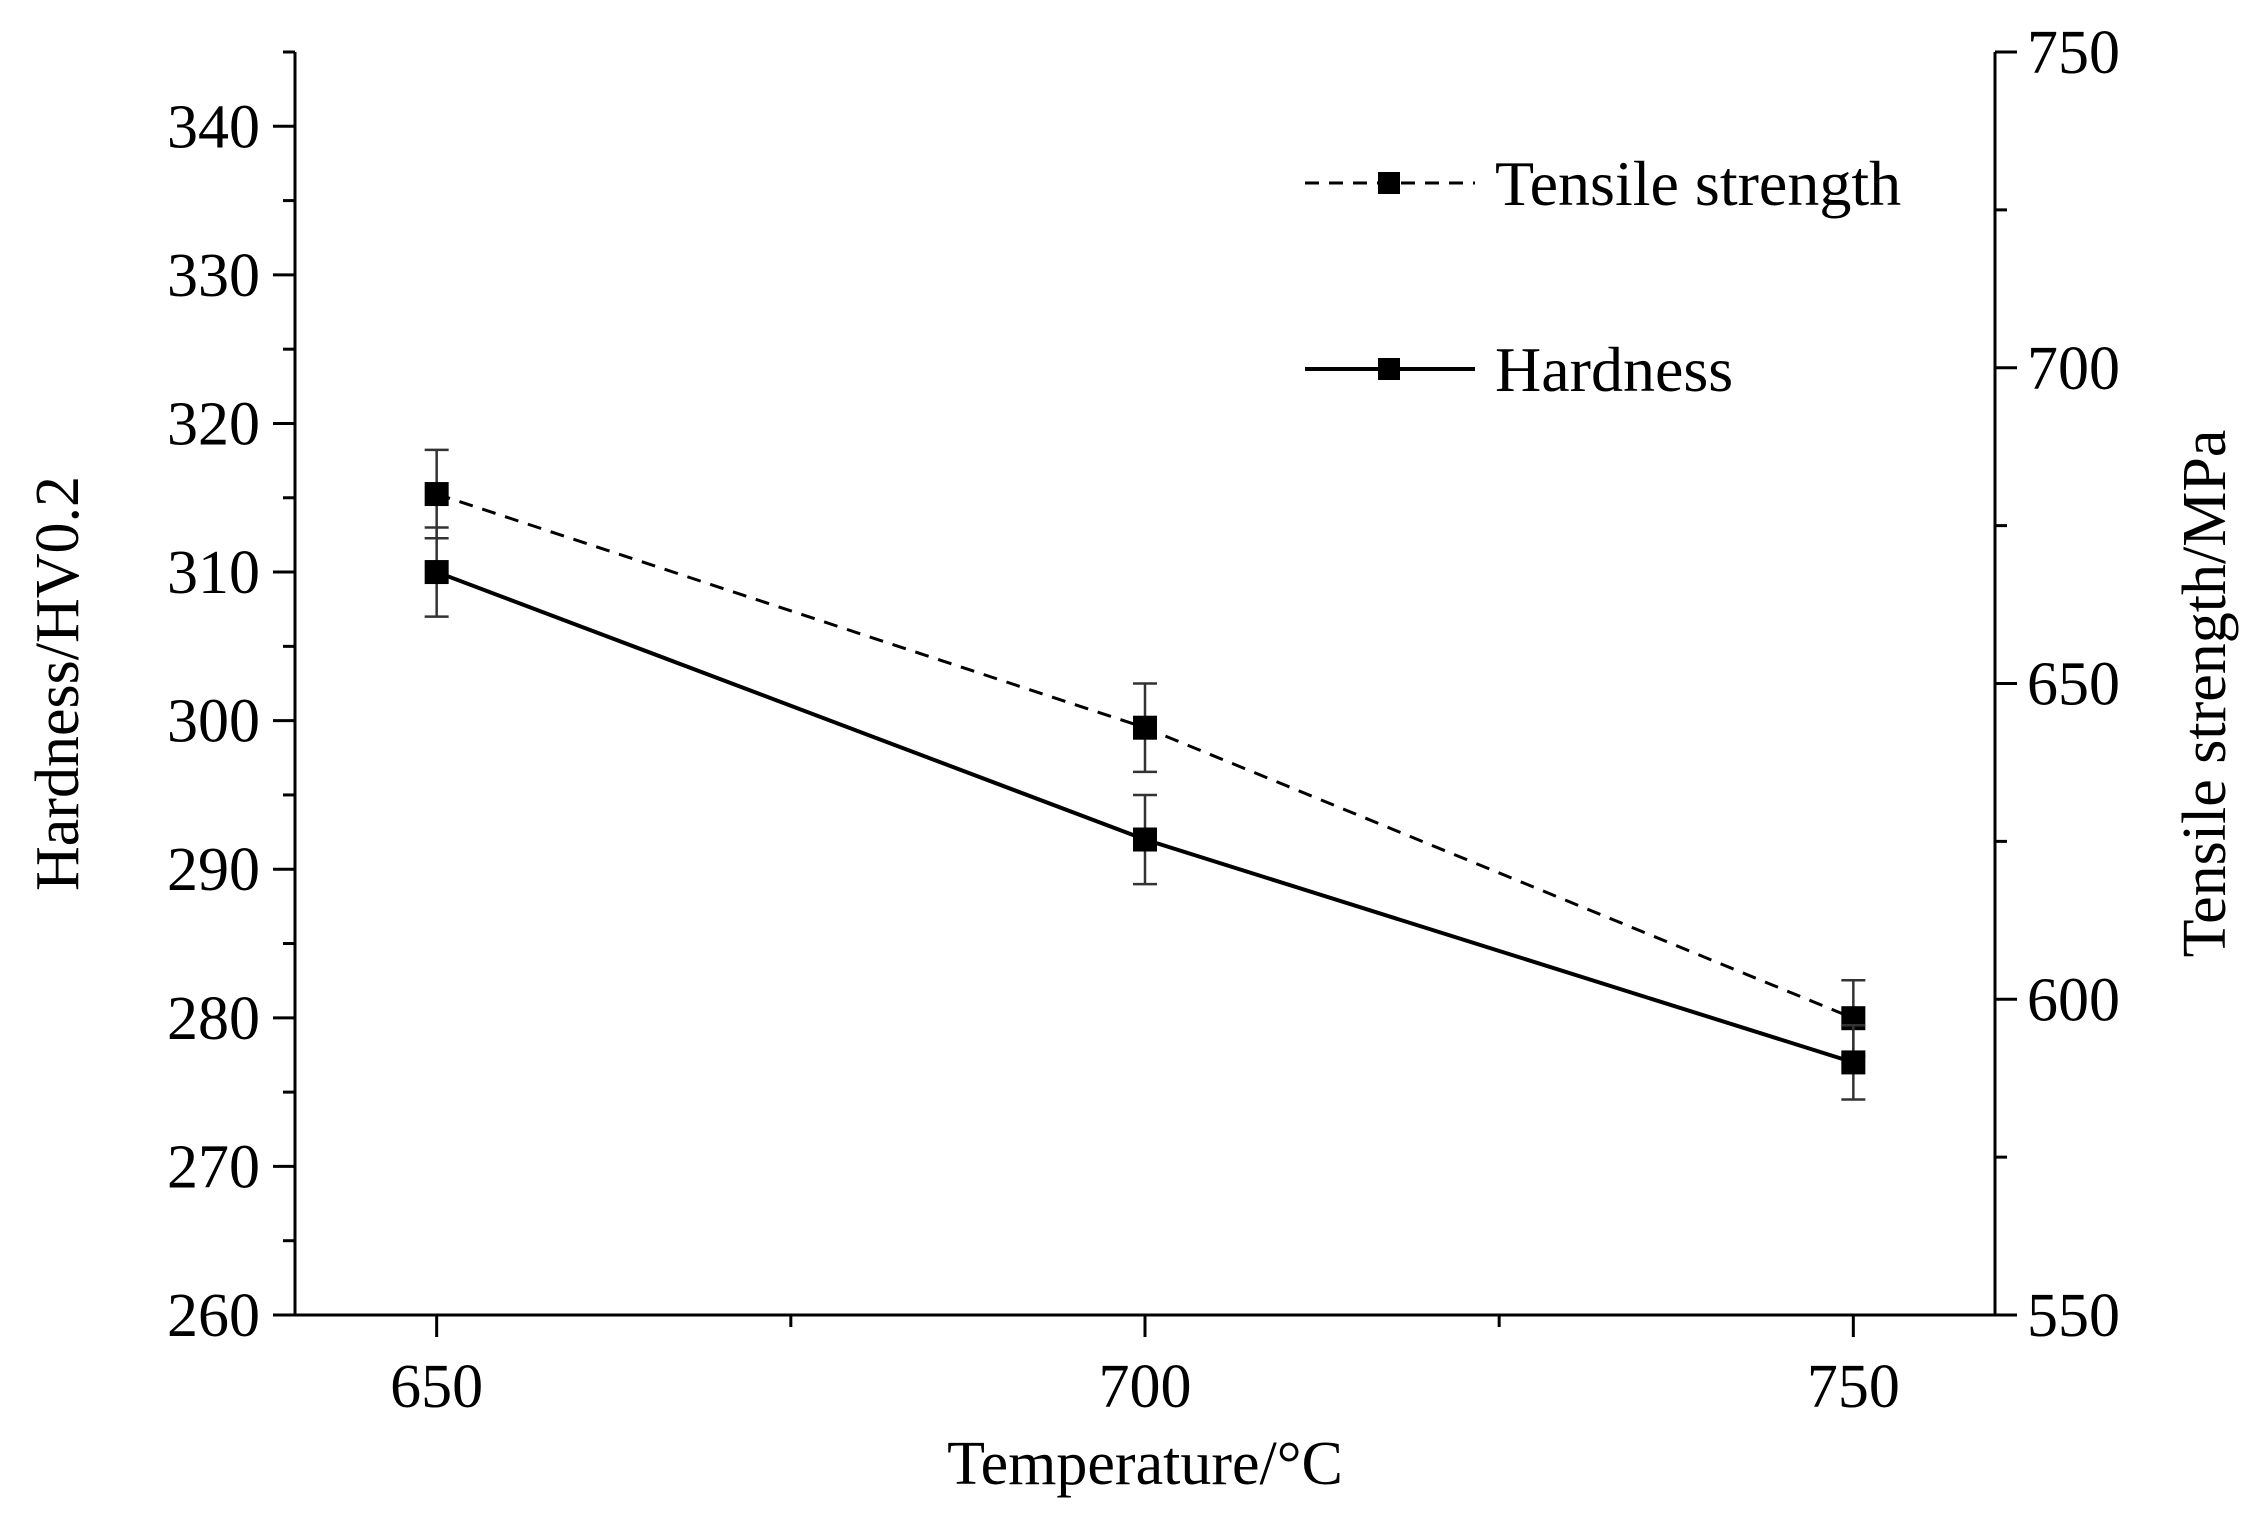  Describe the element at coordinates (1614, 369) in the screenshot. I see `legend-label: Hardness` at that location.